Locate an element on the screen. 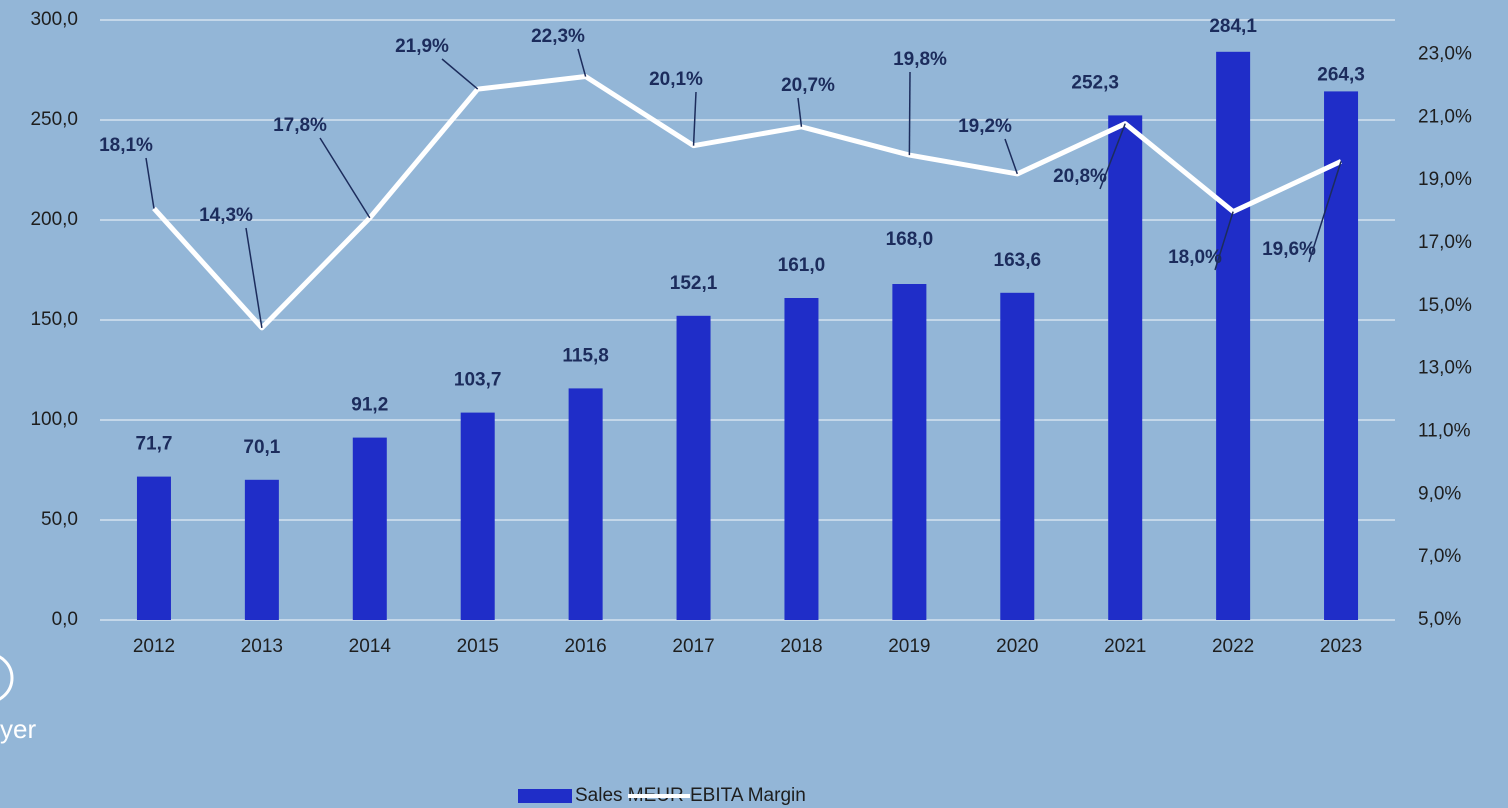 This screenshot has height=808, width=1508. y2-tick-label: 7,0% is located at coordinates (1439, 556).